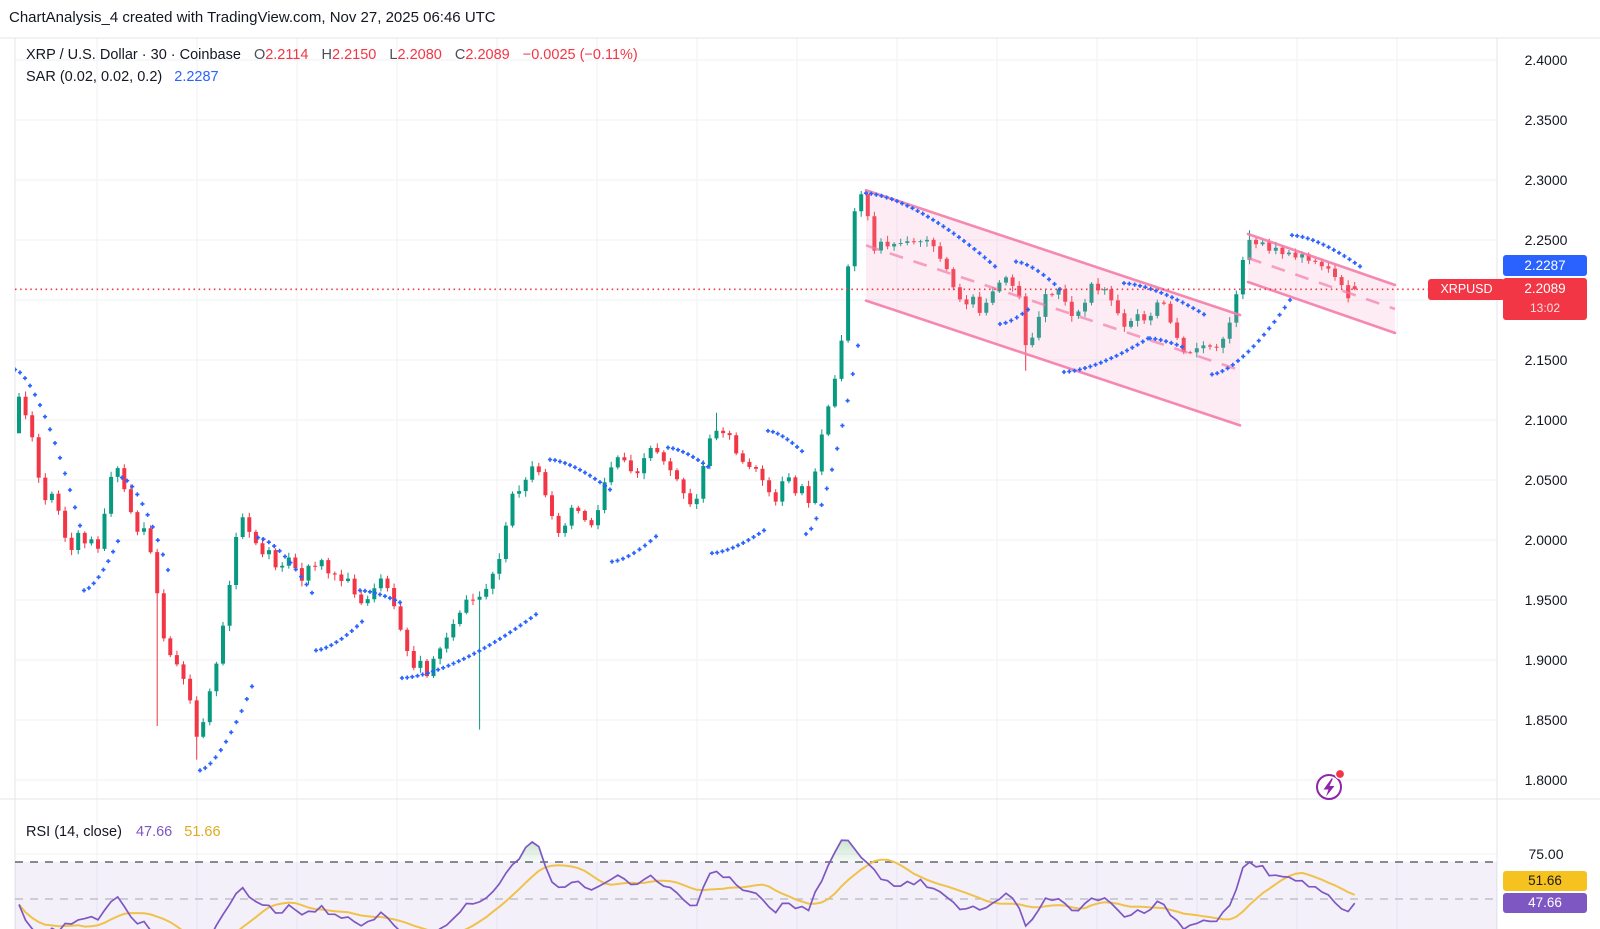  What do you see at coordinates (1545, 881) in the screenshot?
I see `rsi-ma-badge: 51.66` at bounding box center [1545, 881].